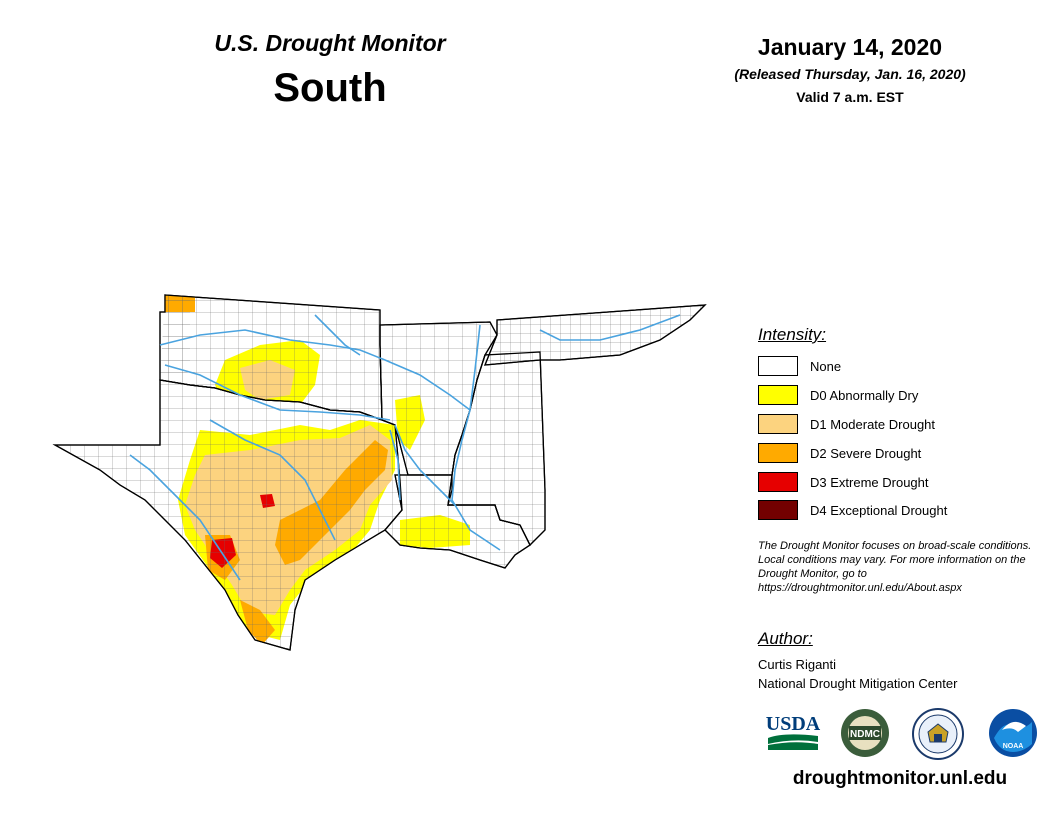 The image size is (1056, 816). What do you see at coordinates (797, 664) in the screenshot?
I see `author-name: Curtis Riganti` at bounding box center [797, 664].